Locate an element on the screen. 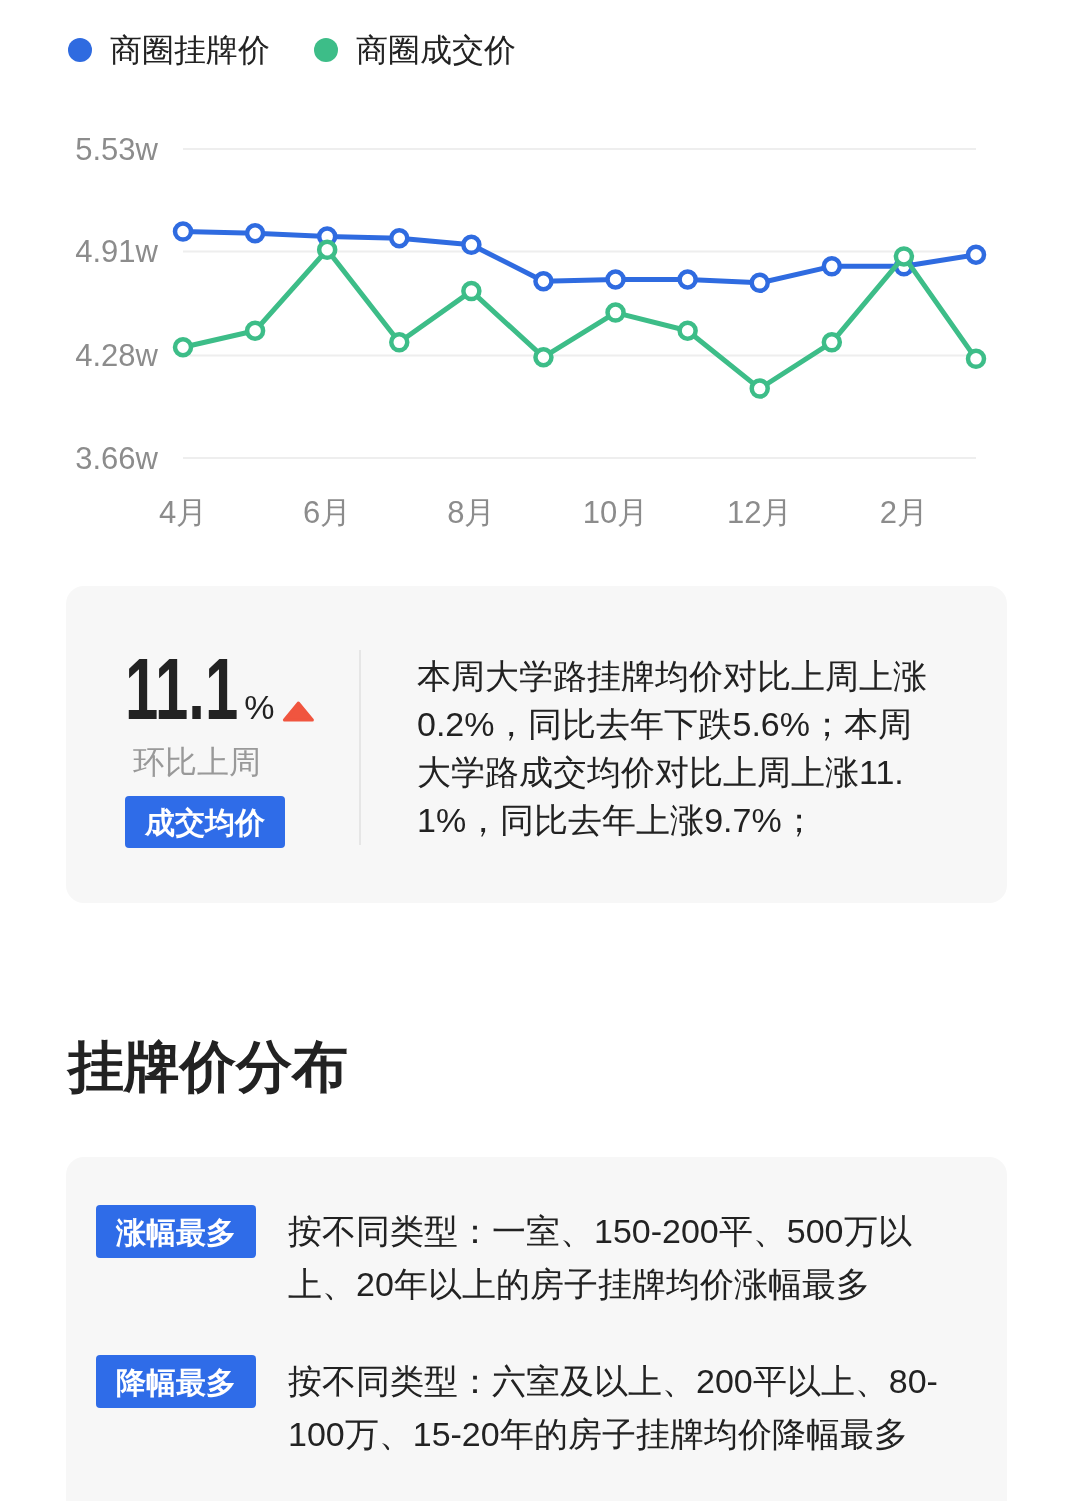 This screenshot has height=1501, width=1073. y-tick-label: 5.53w is located at coordinates (117, 149).